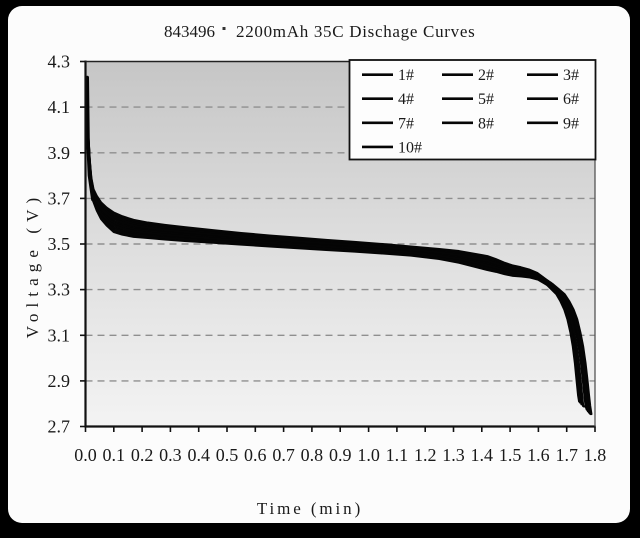 The image size is (640, 538). Describe the element at coordinates (283, 455) in the screenshot. I see `svg-text: 0.7` at that location.